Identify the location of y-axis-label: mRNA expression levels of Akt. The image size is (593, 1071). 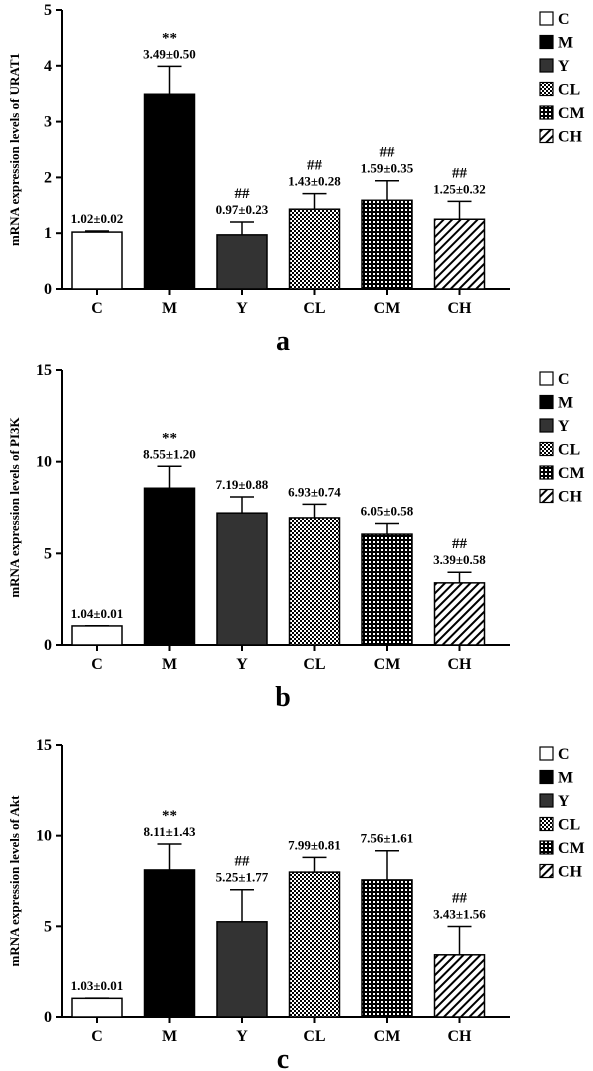
(14, 881).